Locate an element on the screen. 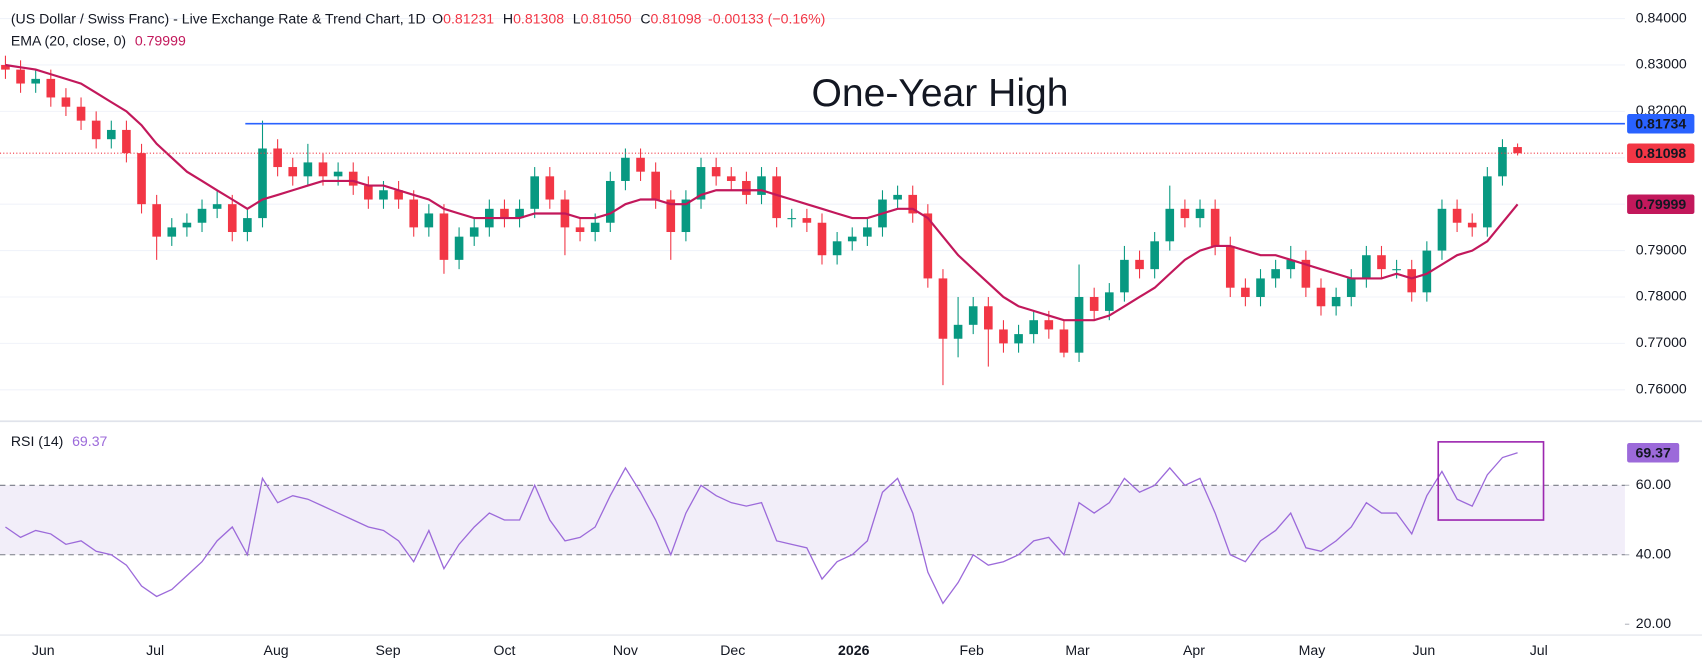  x-tick-label: Dec is located at coordinates (732, 650).